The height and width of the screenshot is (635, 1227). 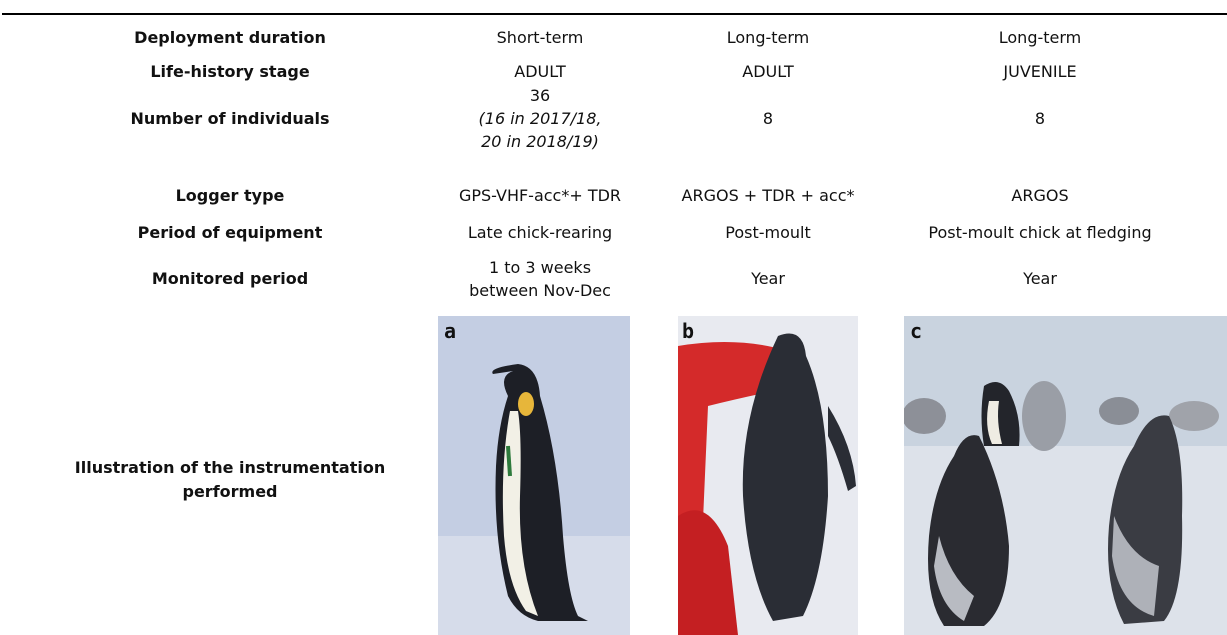 I want to click on cell-text: Late chick-rearing, so click(x=540, y=232).